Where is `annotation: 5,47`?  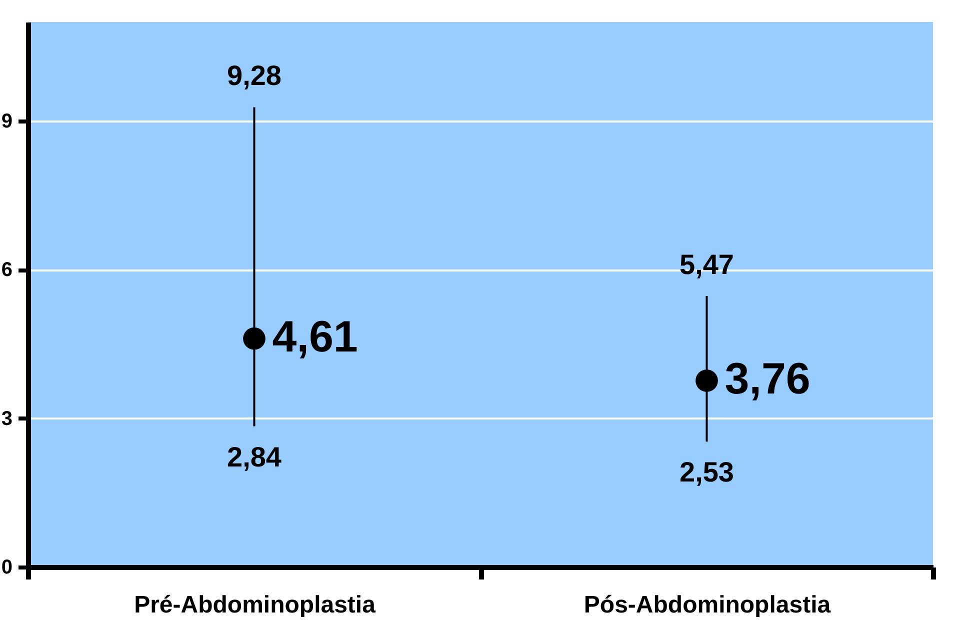
annotation: 5,47 is located at coordinates (707, 264).